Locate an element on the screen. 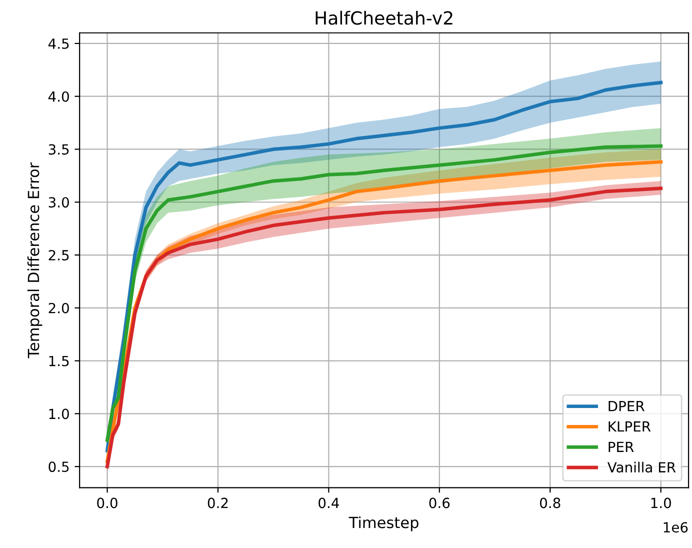 This screenshot has height=548, width=692. x-tick-label: 0.6 is located at coordinates (439, 503).